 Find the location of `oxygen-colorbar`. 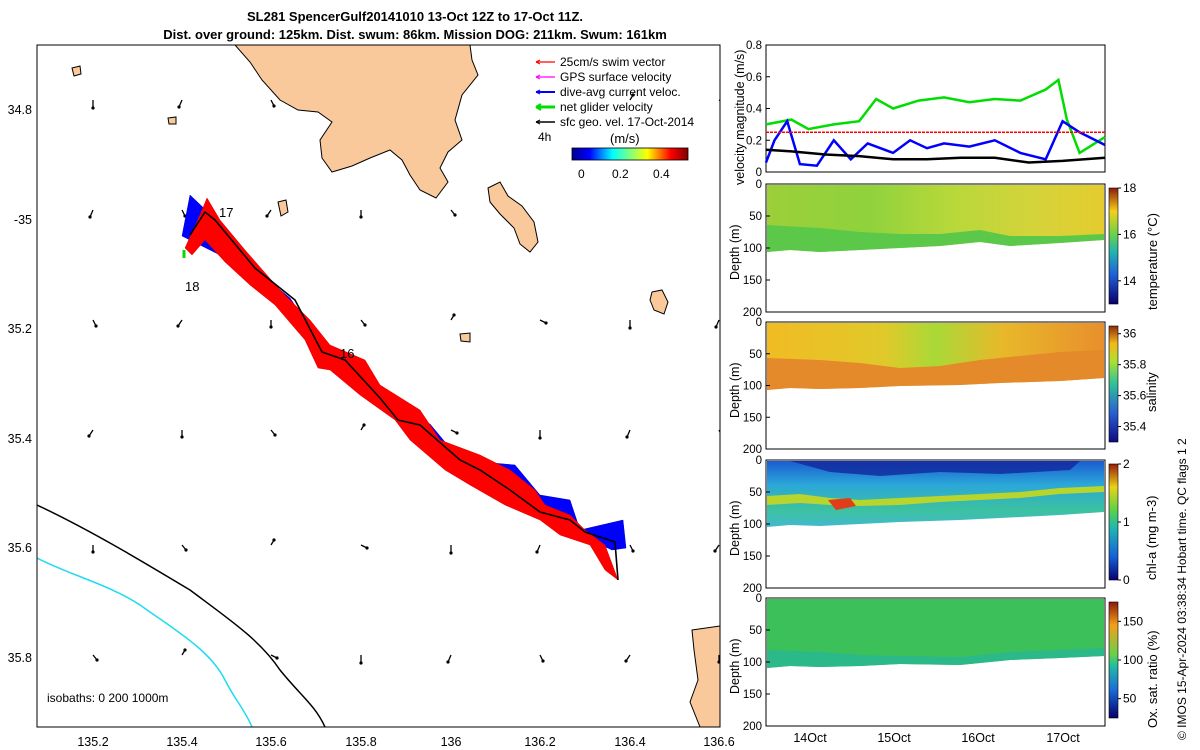

oxygen-colorbar is located at coordinates (1113, 660).